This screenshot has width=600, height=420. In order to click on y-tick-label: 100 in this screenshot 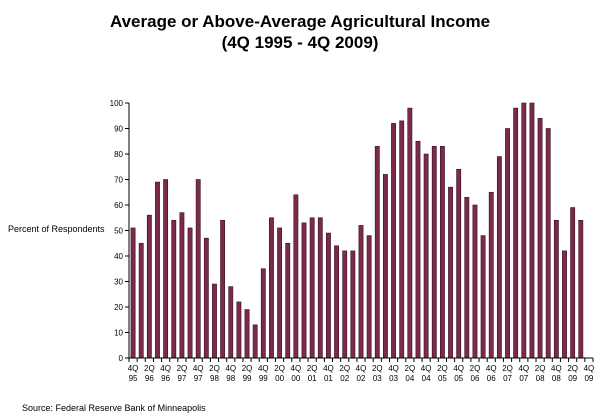, I will do `click(117, 103)`.